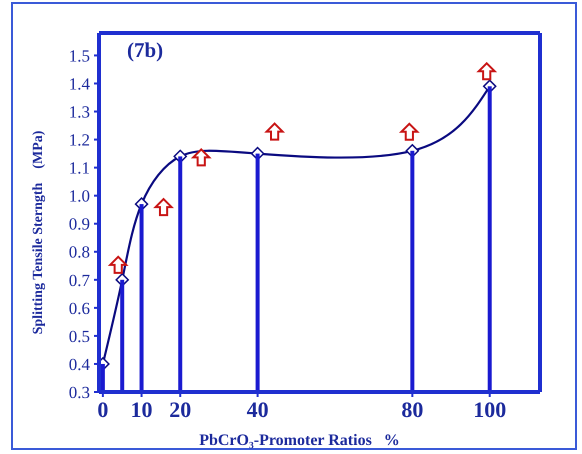  I want to click on y-tick-label: 1.3, so click(79, 112).